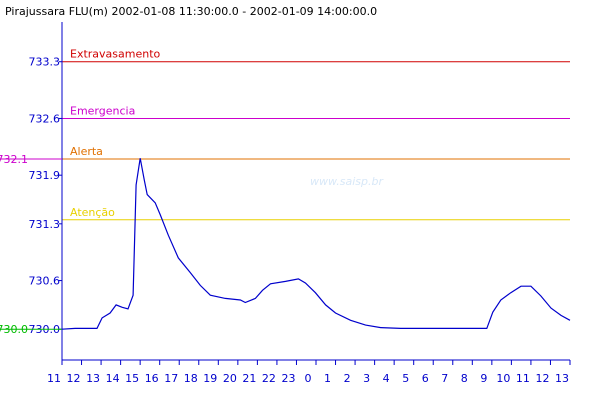 The width and height of the screenshot is (600, 400). Describe the element at coordinates (464, 378) in the screenshot. I see `x-tick-label: 8` at that location.